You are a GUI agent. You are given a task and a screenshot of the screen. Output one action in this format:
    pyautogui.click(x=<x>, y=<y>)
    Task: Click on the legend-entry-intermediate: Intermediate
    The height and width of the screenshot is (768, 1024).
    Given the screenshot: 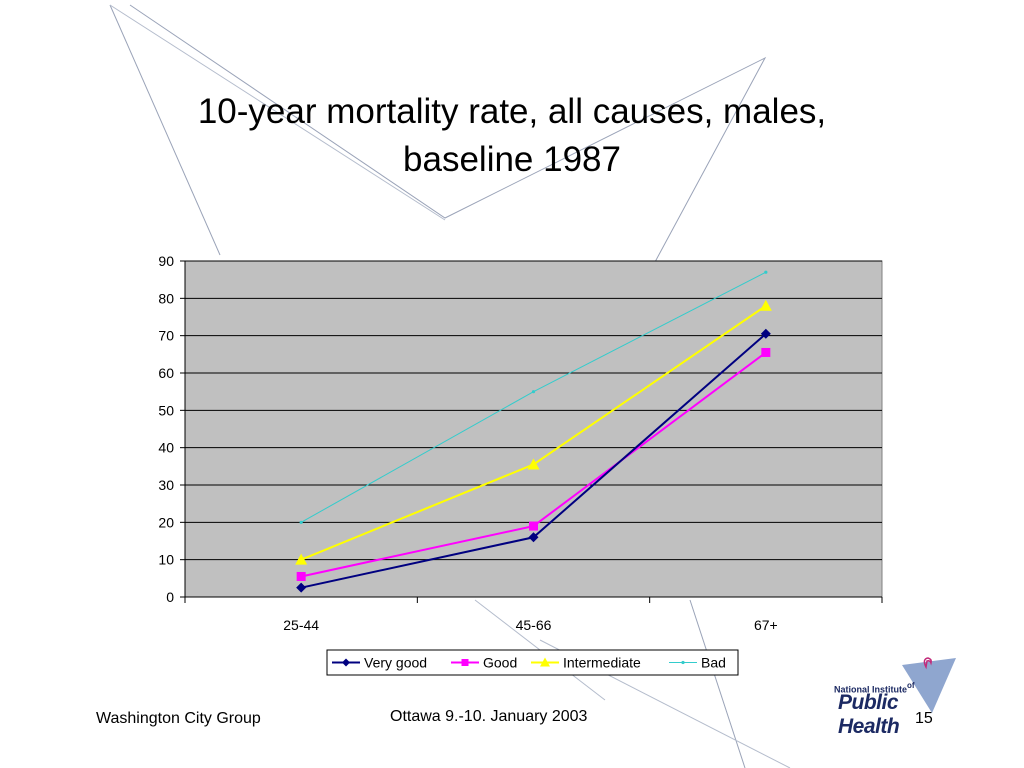 What is the action you would take?
    pyautogui.click(x=586, y=663)
    